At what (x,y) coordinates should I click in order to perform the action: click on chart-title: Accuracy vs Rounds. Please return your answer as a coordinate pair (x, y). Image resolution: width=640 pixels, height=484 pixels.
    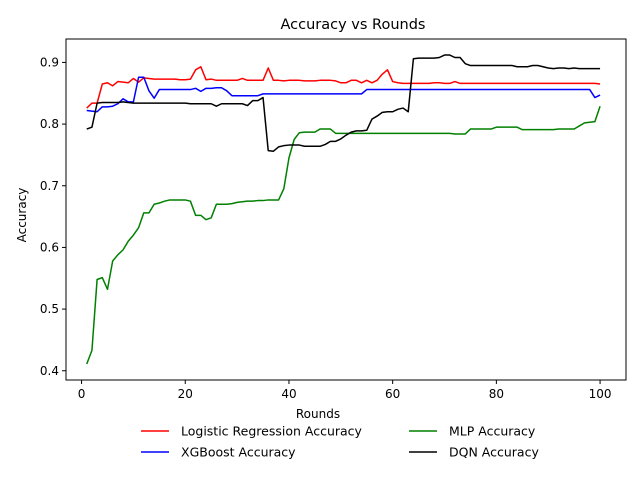
    Looking at the image, I should click on (353, 25).